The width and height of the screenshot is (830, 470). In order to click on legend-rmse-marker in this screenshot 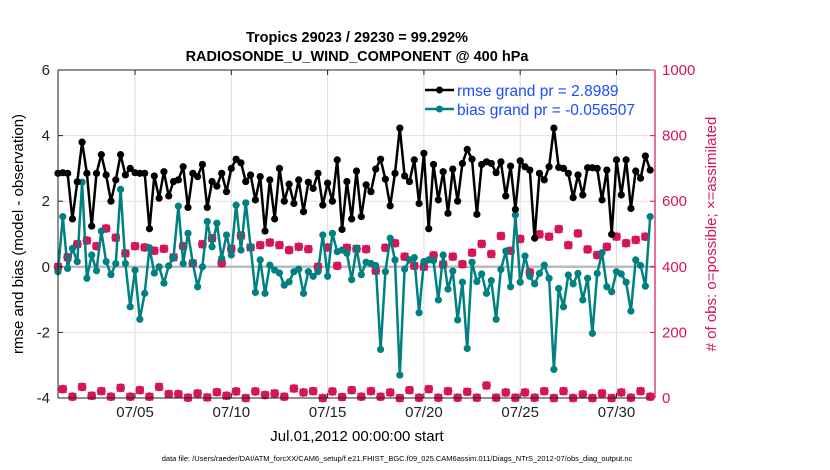, I will do `click(439, 90)`.